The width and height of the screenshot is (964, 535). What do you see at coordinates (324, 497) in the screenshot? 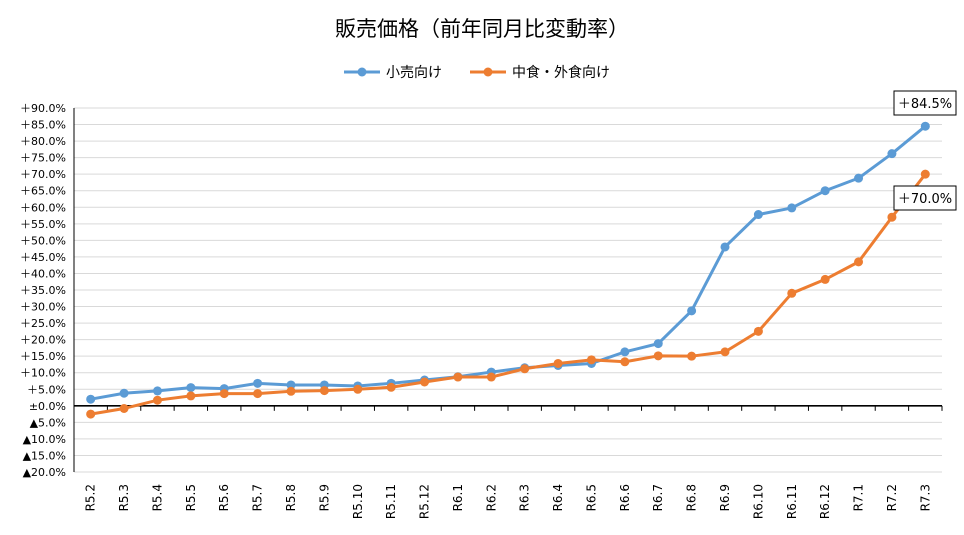
I see `x-tick-label: R5.9` at bounding box center [324, 497].